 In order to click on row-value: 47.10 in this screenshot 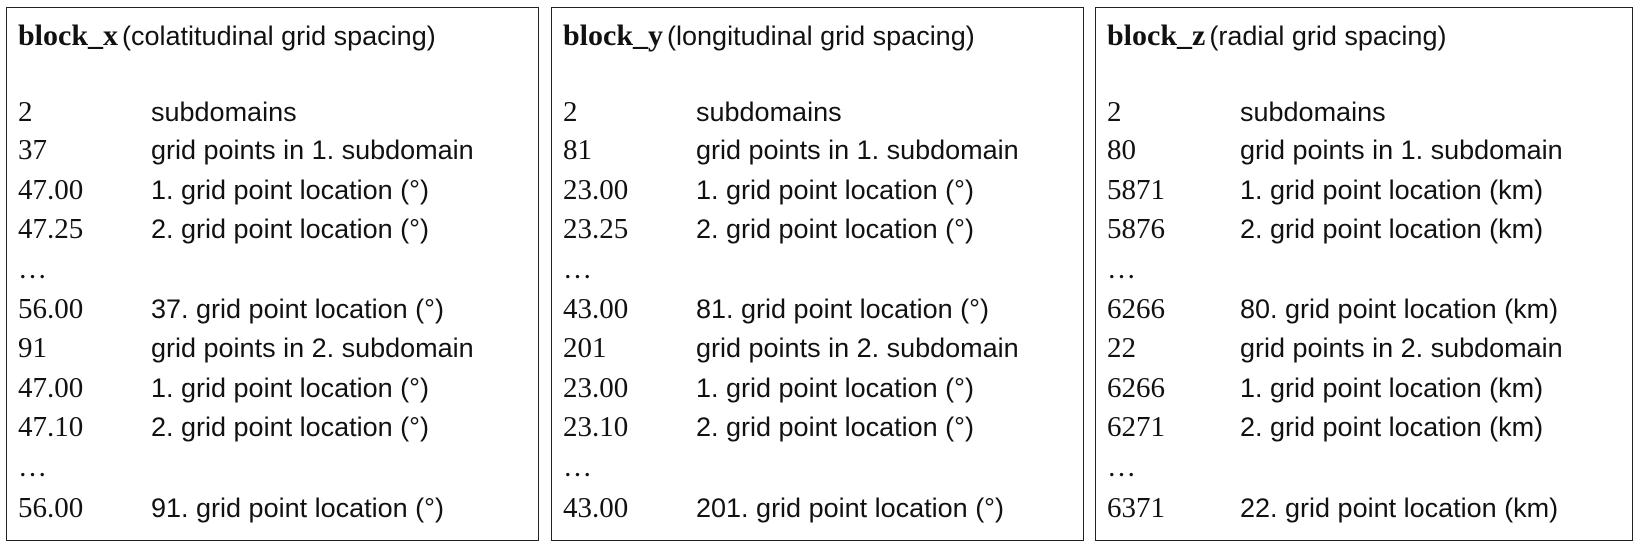, I will do `click(51, 427)`.